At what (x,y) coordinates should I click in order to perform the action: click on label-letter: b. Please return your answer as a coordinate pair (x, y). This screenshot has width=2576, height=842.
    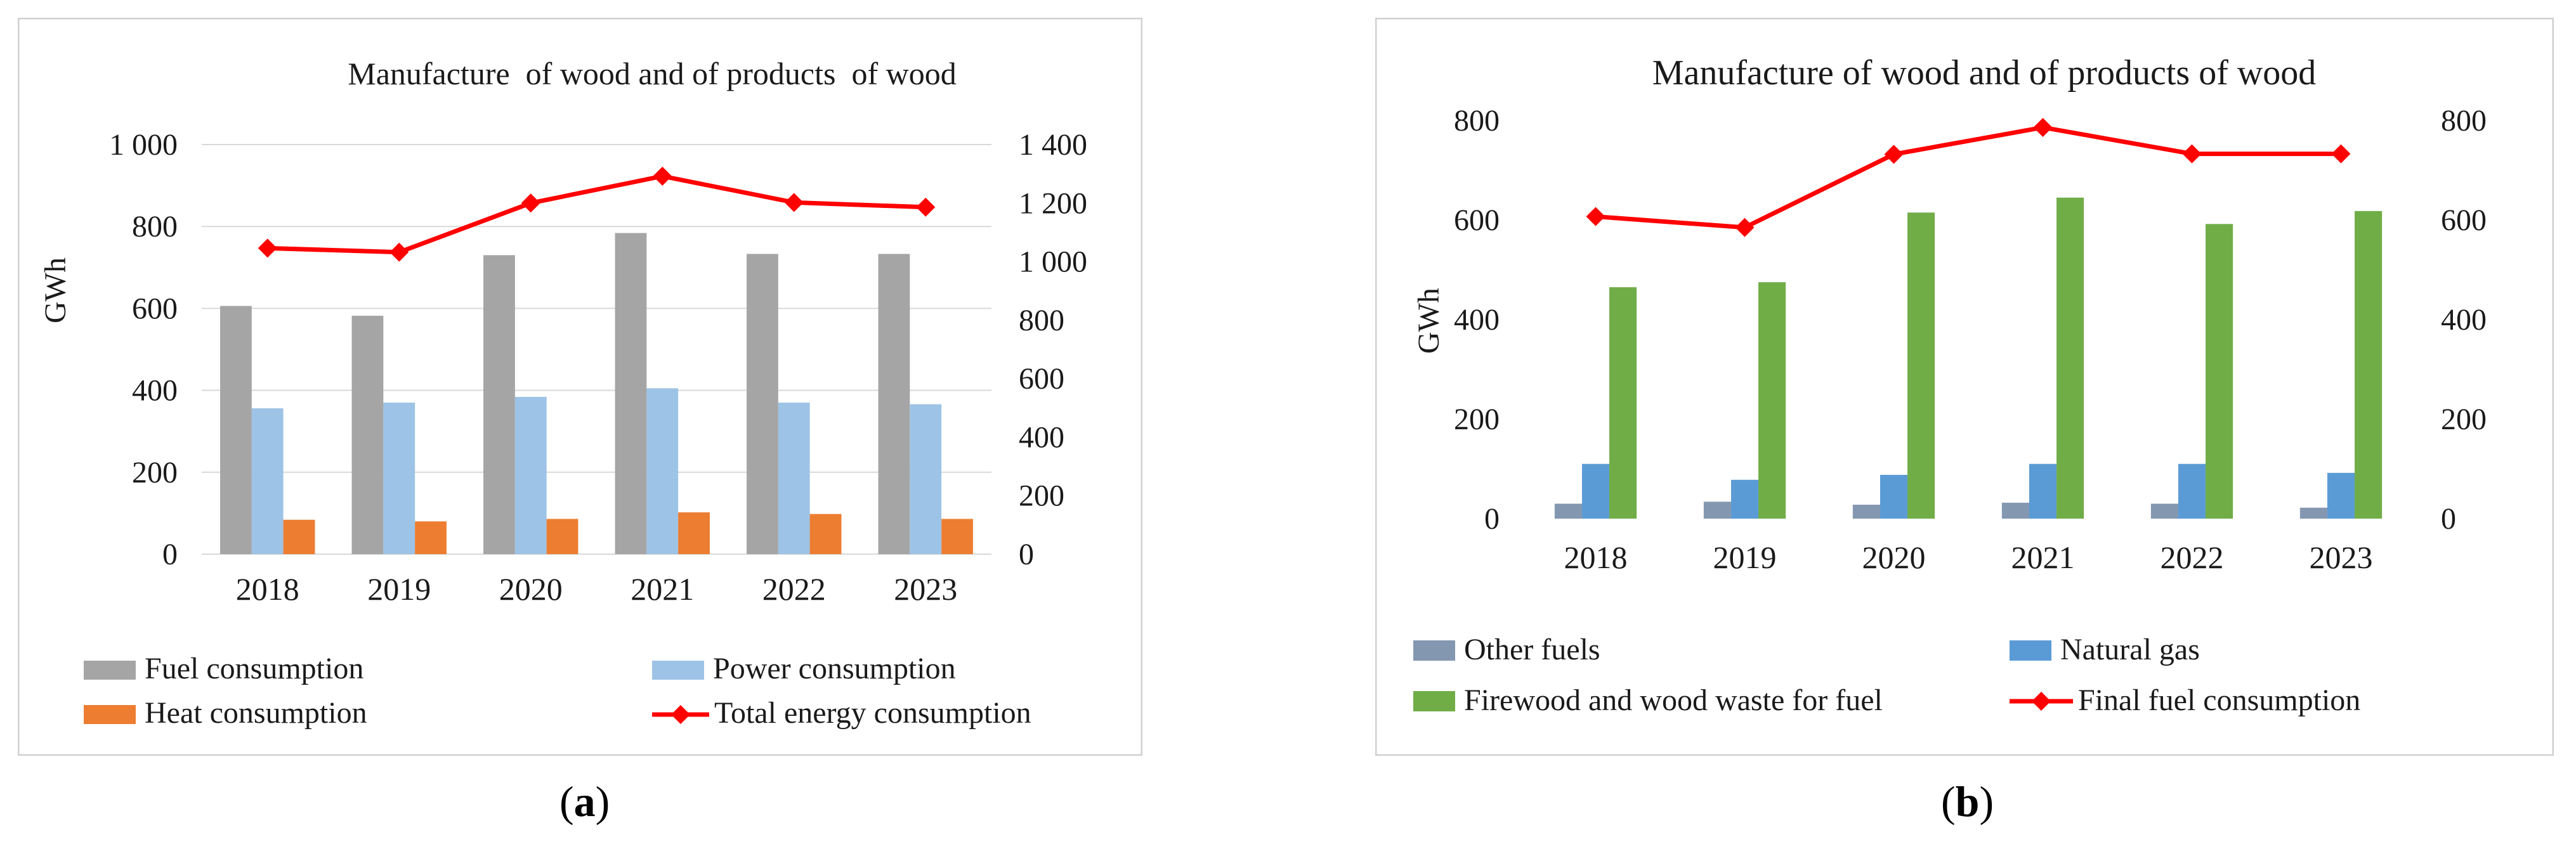
    Looking at the image, I should click on (1968, 801).